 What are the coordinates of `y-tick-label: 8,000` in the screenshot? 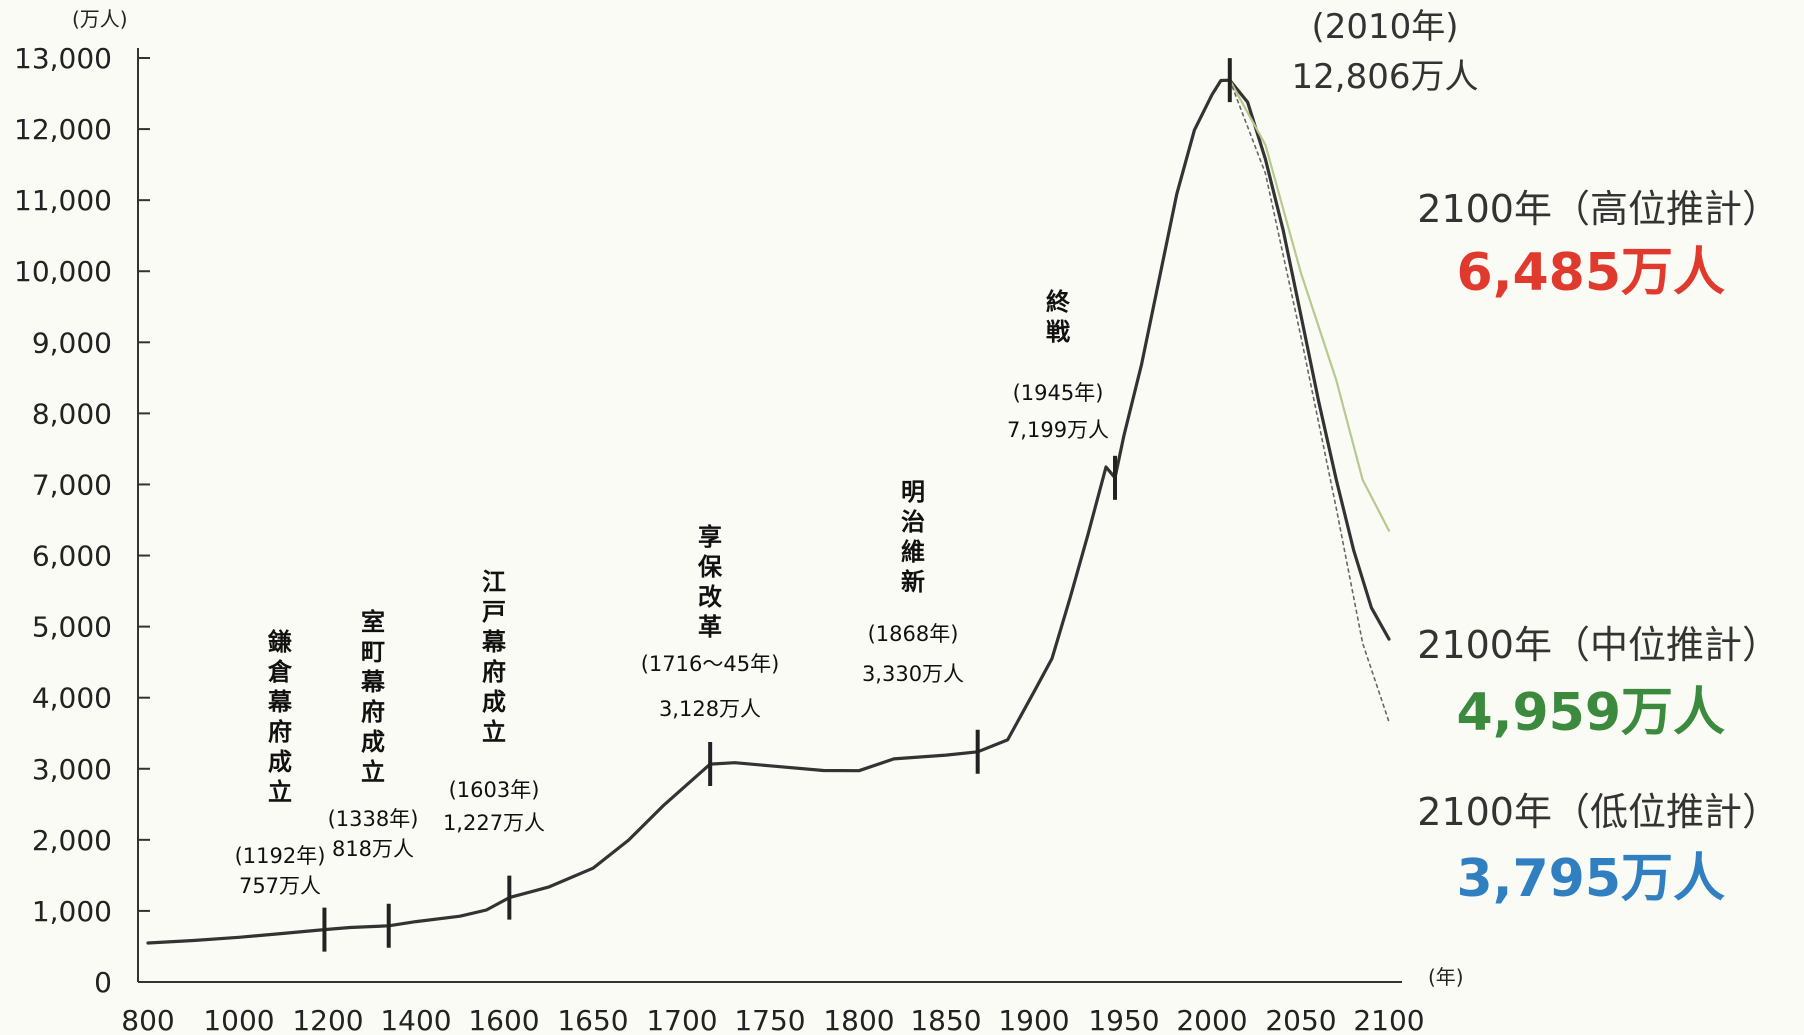 It's located at (72, 413).